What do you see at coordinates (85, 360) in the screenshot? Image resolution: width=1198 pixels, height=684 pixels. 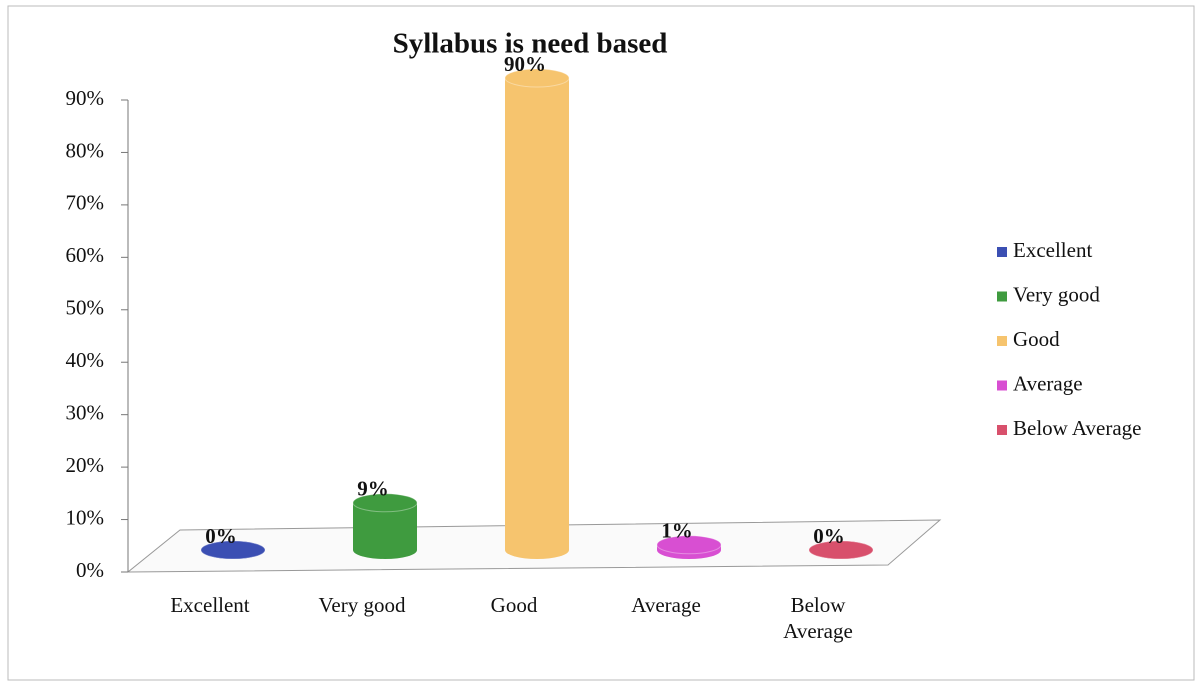 I see `y-tick-label: 40%` at bounding box center [85, 360].